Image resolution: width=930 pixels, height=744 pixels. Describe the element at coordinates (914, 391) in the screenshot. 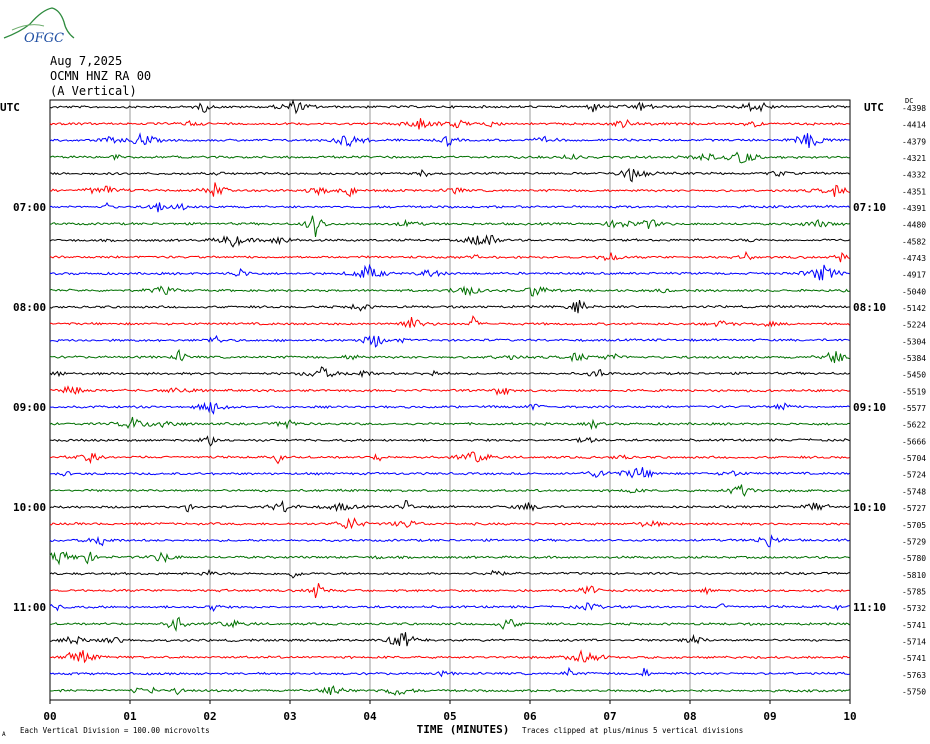

I see `dc-offset-label: -5519` at that location.